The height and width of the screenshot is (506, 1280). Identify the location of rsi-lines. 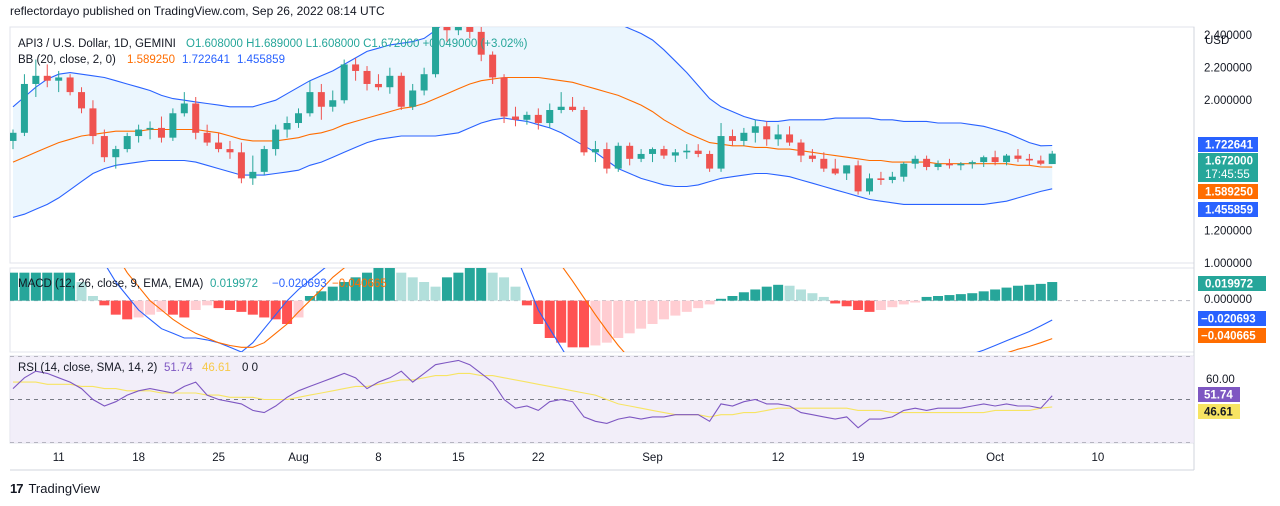
(532, 394).